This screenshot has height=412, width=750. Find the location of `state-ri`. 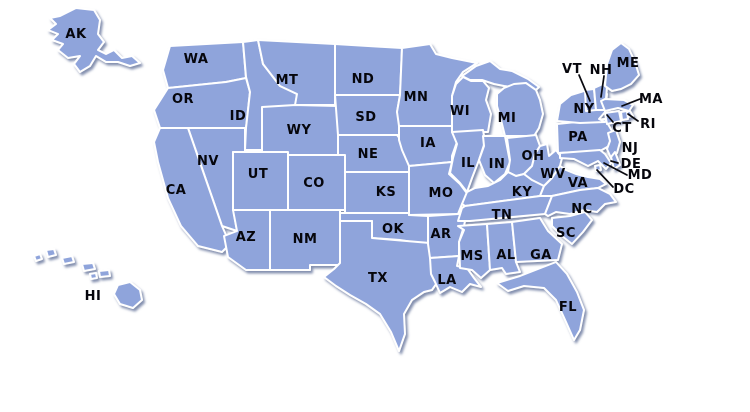

state-ri is located at coordinates (624, 115).